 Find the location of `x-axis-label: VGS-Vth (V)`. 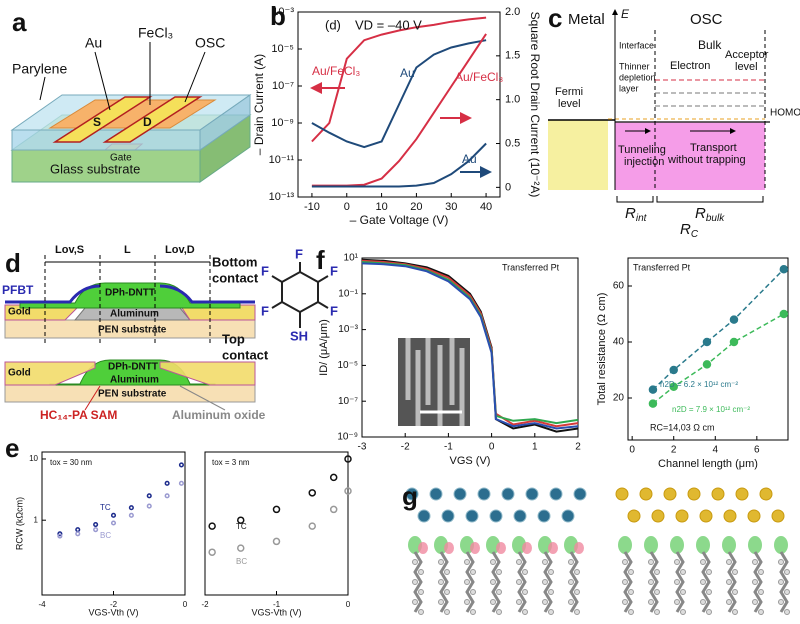

x-axis-label: VGS-Vth (V) is located at coordinates (113, 612).